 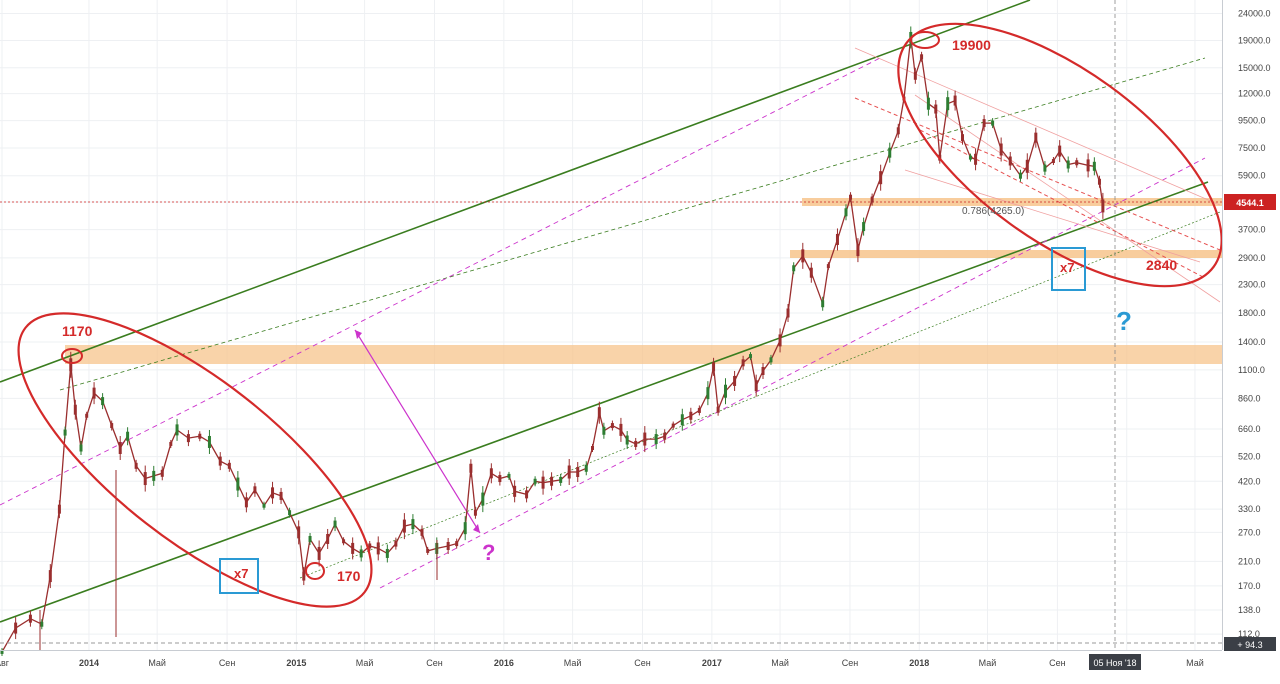 I want to click on x-tick-label: Сен, so click(x=850, y=663).